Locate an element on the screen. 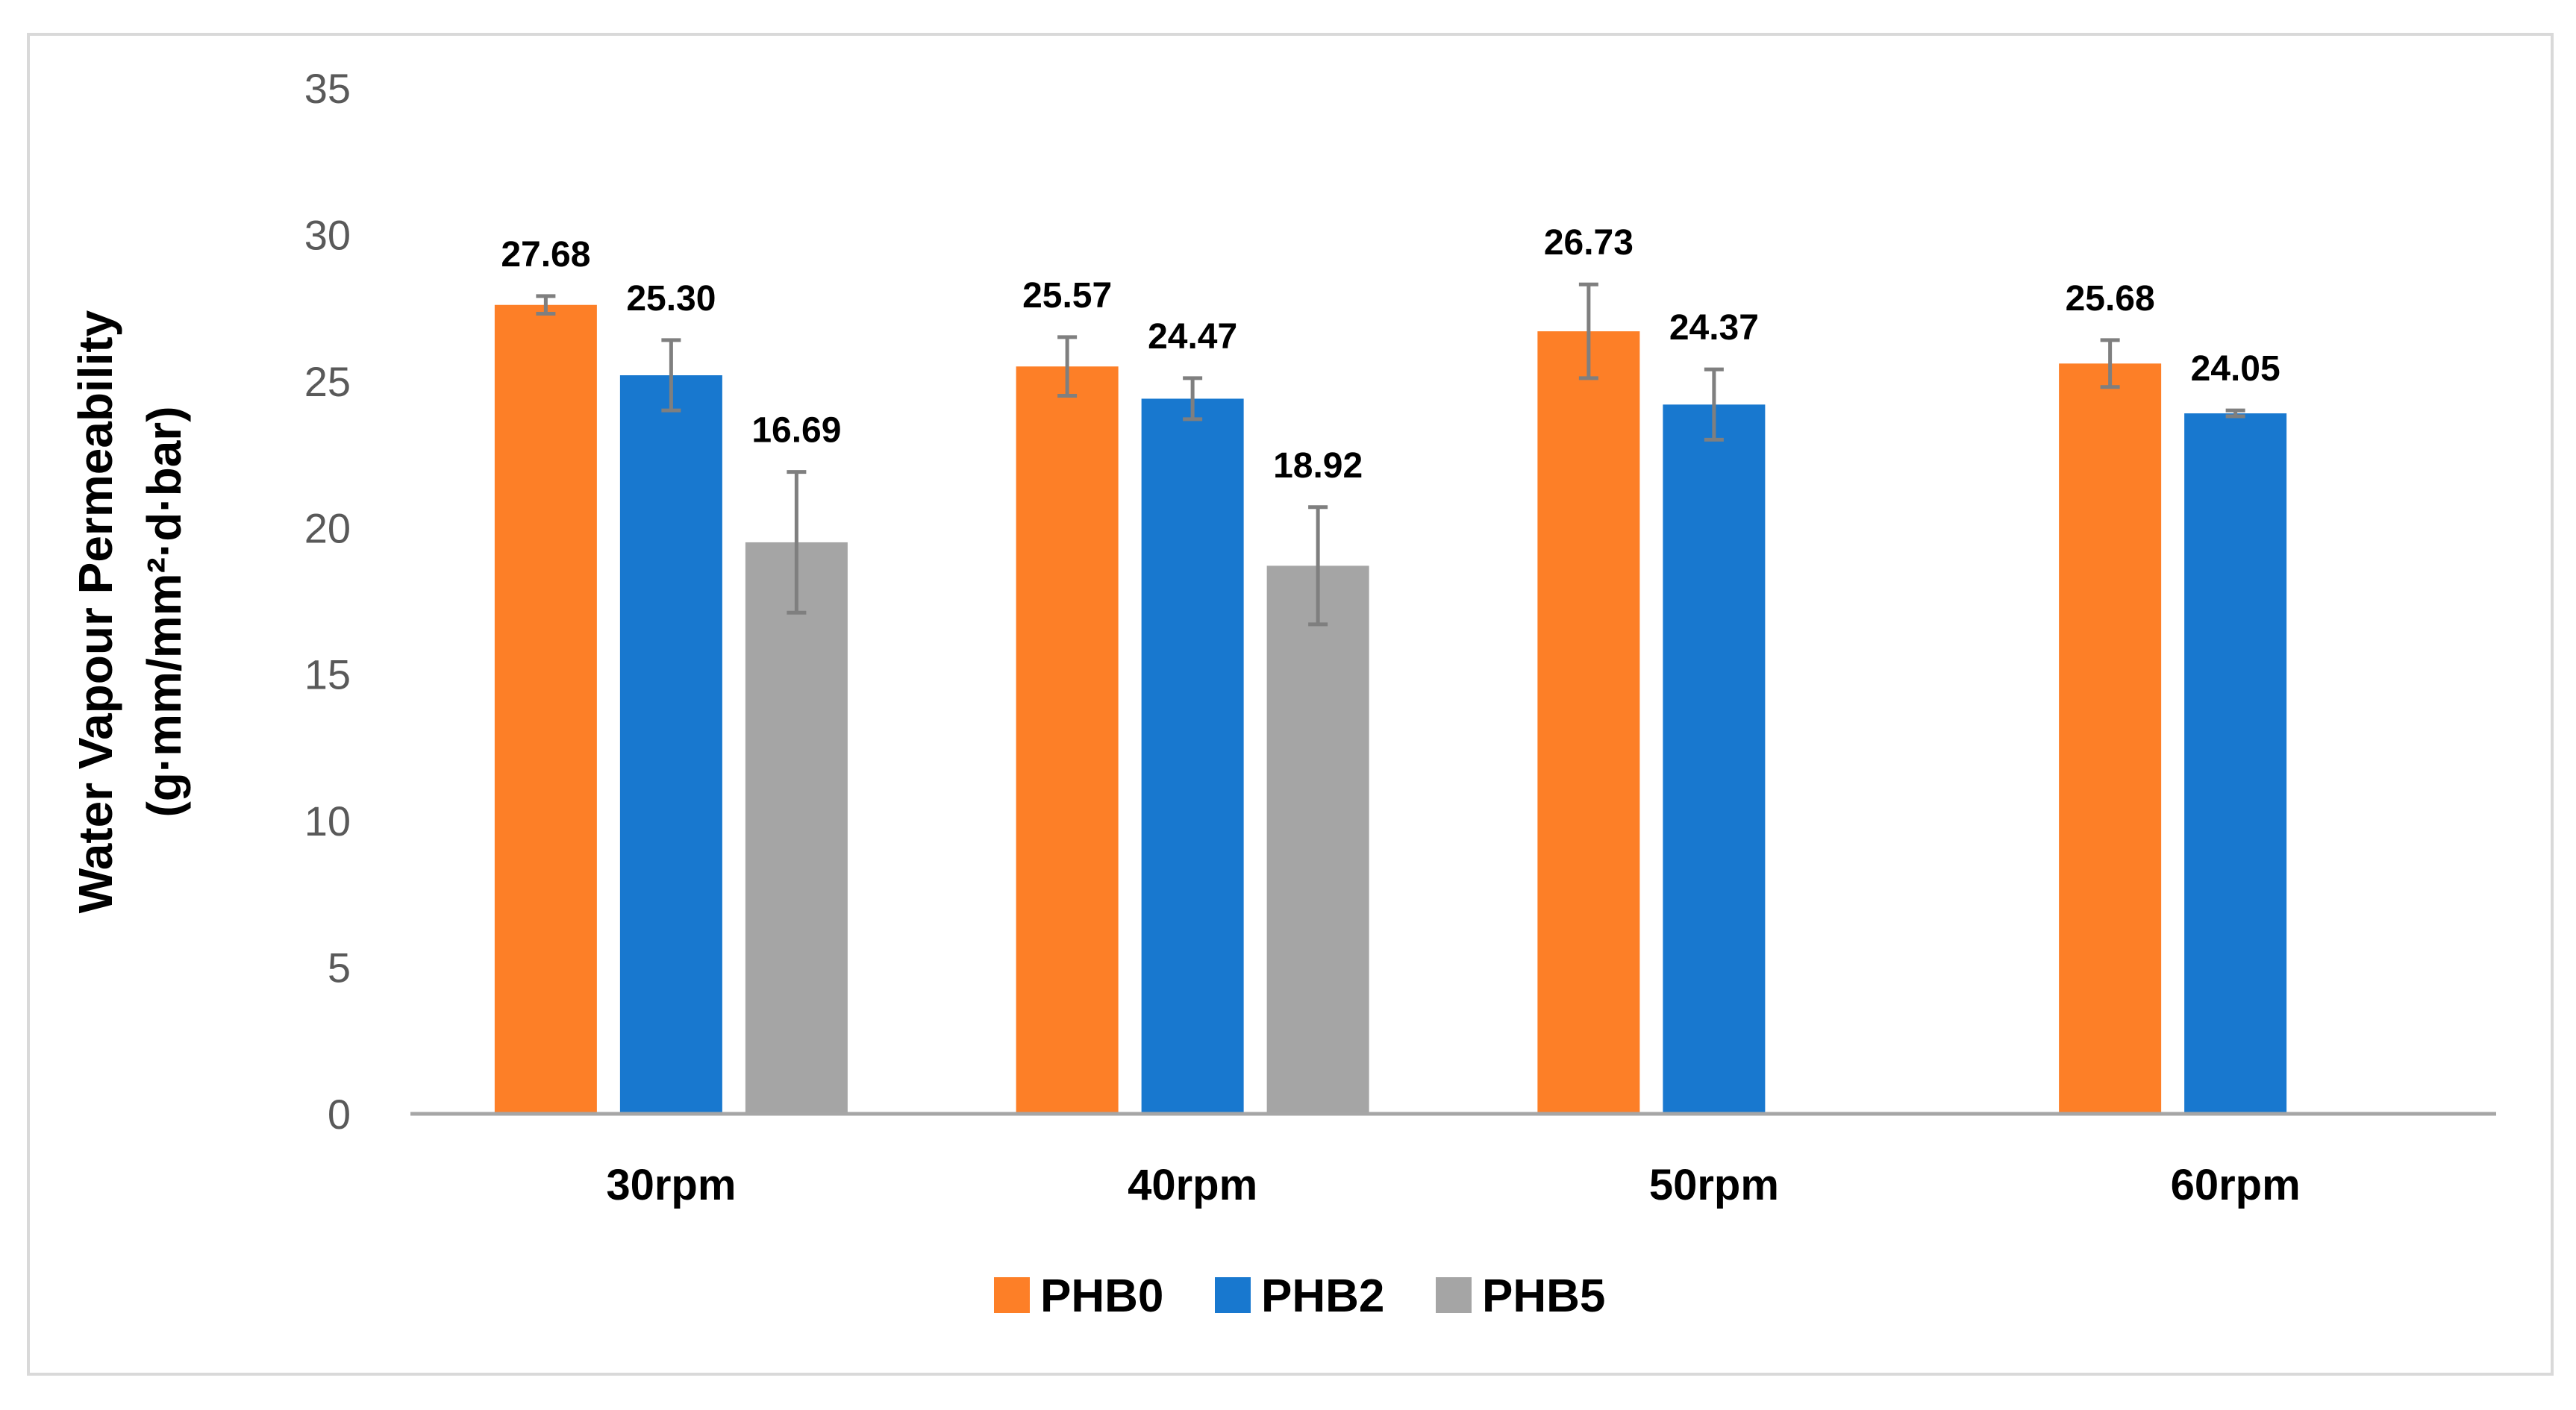 This screenshot has width=2576, height=1410. y-tick-label: 0 is located at coordinates (339, 1114).